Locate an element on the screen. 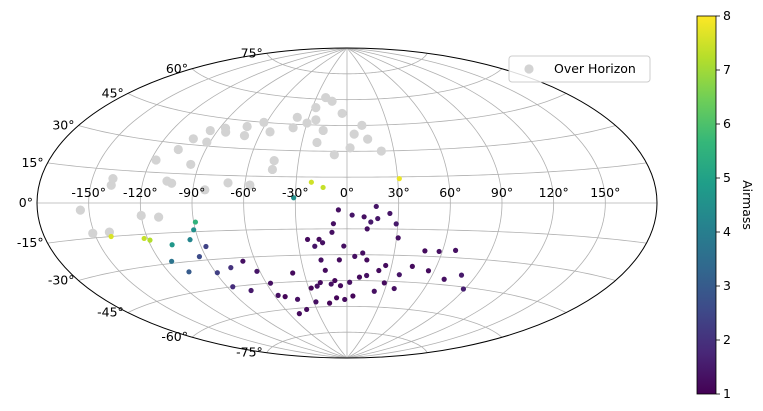 Image resolution: width=763 pixels, height=411 pixels. lon-tick-label: 120° is located at coordinates (554, 192).